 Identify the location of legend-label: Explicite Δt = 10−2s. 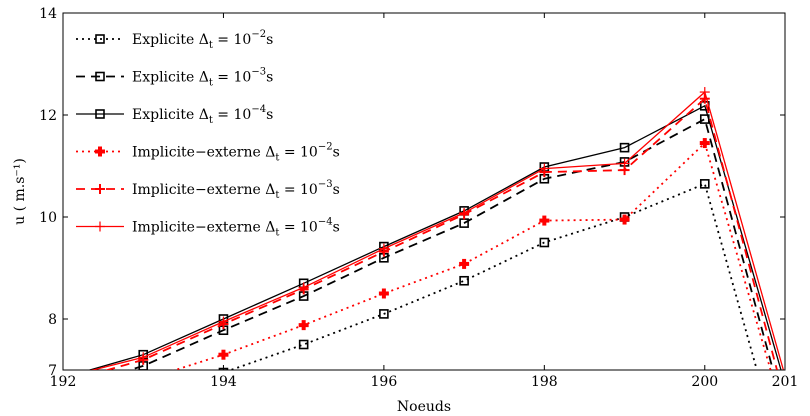
(202, 40).